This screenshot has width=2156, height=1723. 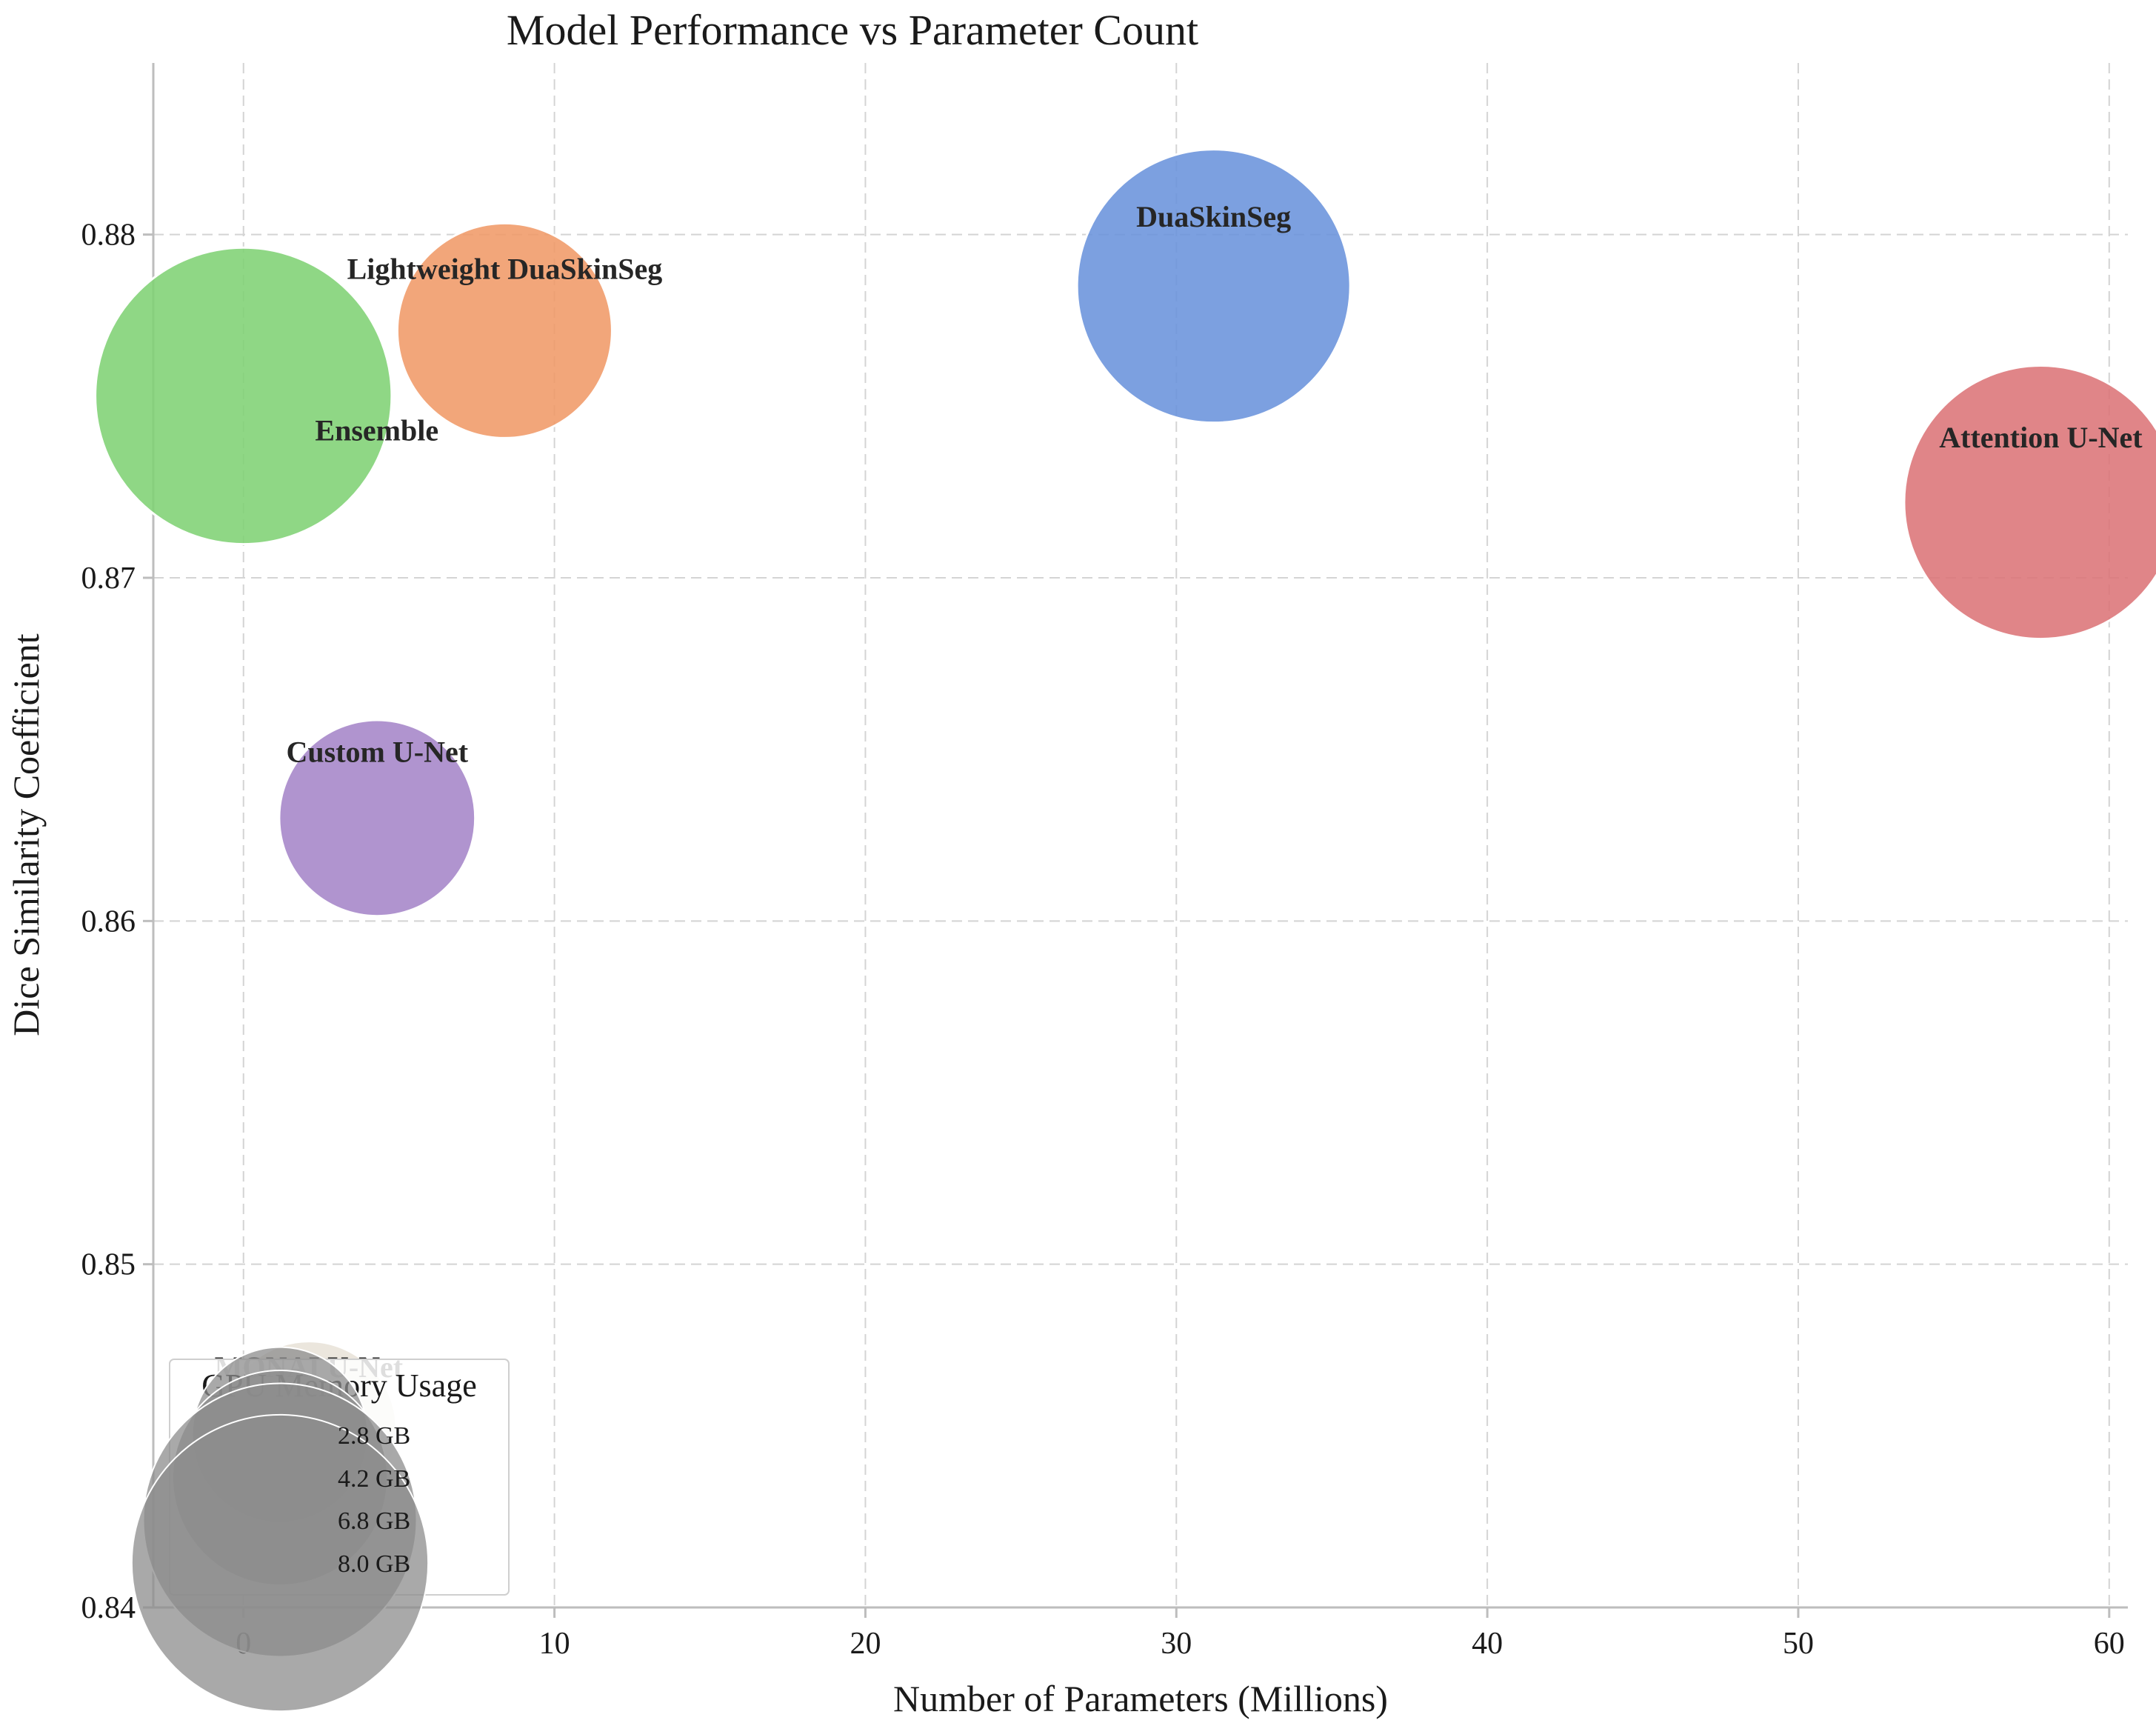 What do you see at coordinates (243, 396) in the screenshot?
I see `point-ensemble` at bounding box center [243, 396].